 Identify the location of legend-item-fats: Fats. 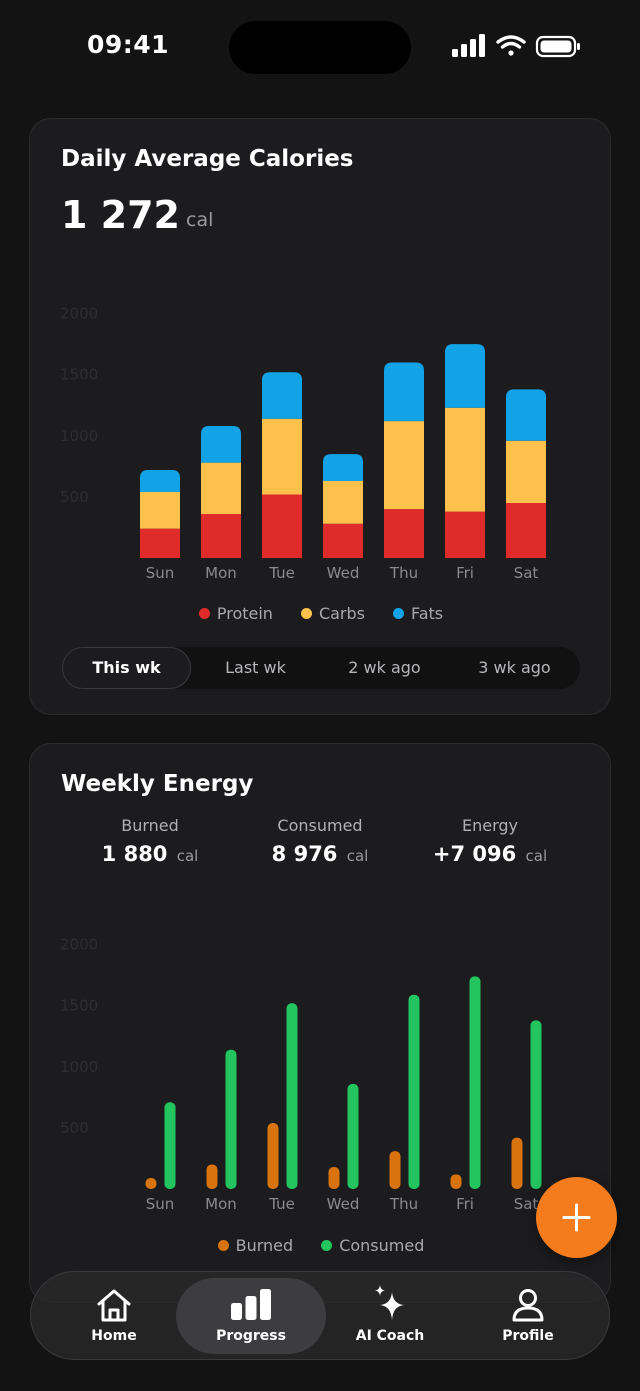
(418, 613).